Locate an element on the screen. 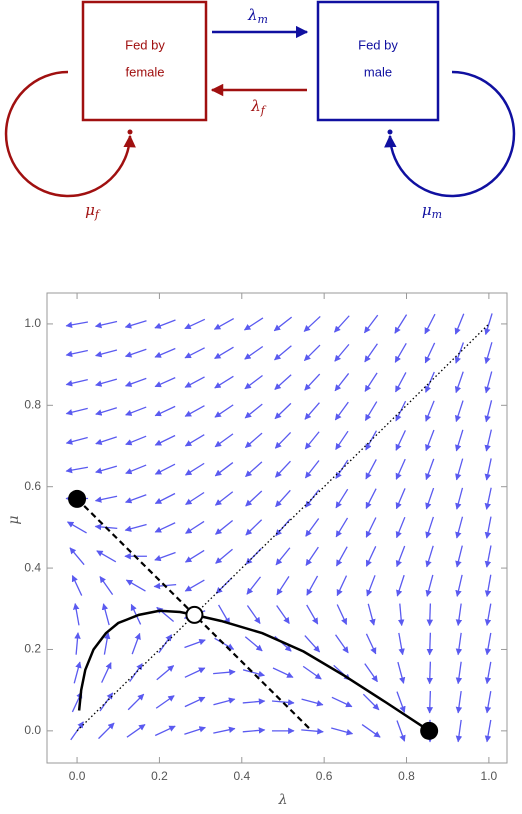  y-tick-label: 0.2 is located at coordinates (32, 649).